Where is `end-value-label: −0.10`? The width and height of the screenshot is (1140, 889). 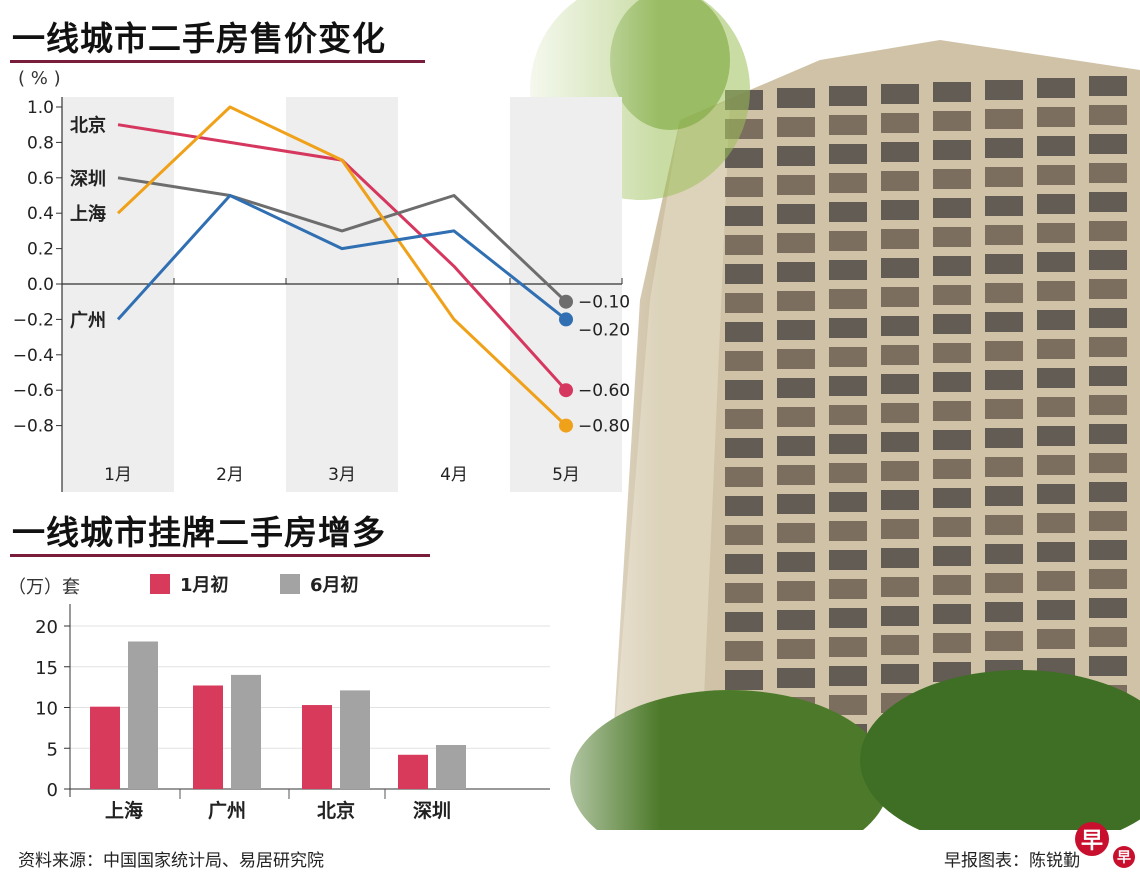
end-value-label: −0.10 is located at coordinates (604, 303).